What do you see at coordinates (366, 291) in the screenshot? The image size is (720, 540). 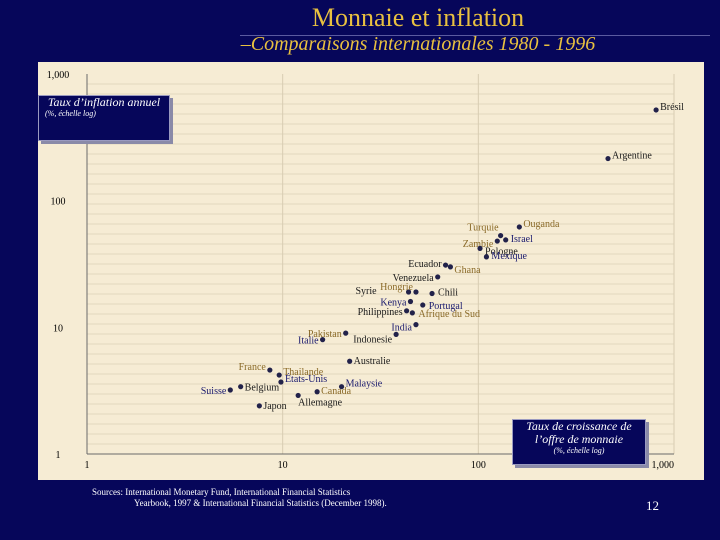 I see `label-syrie: Syrie` at bounding box center [366, 291].